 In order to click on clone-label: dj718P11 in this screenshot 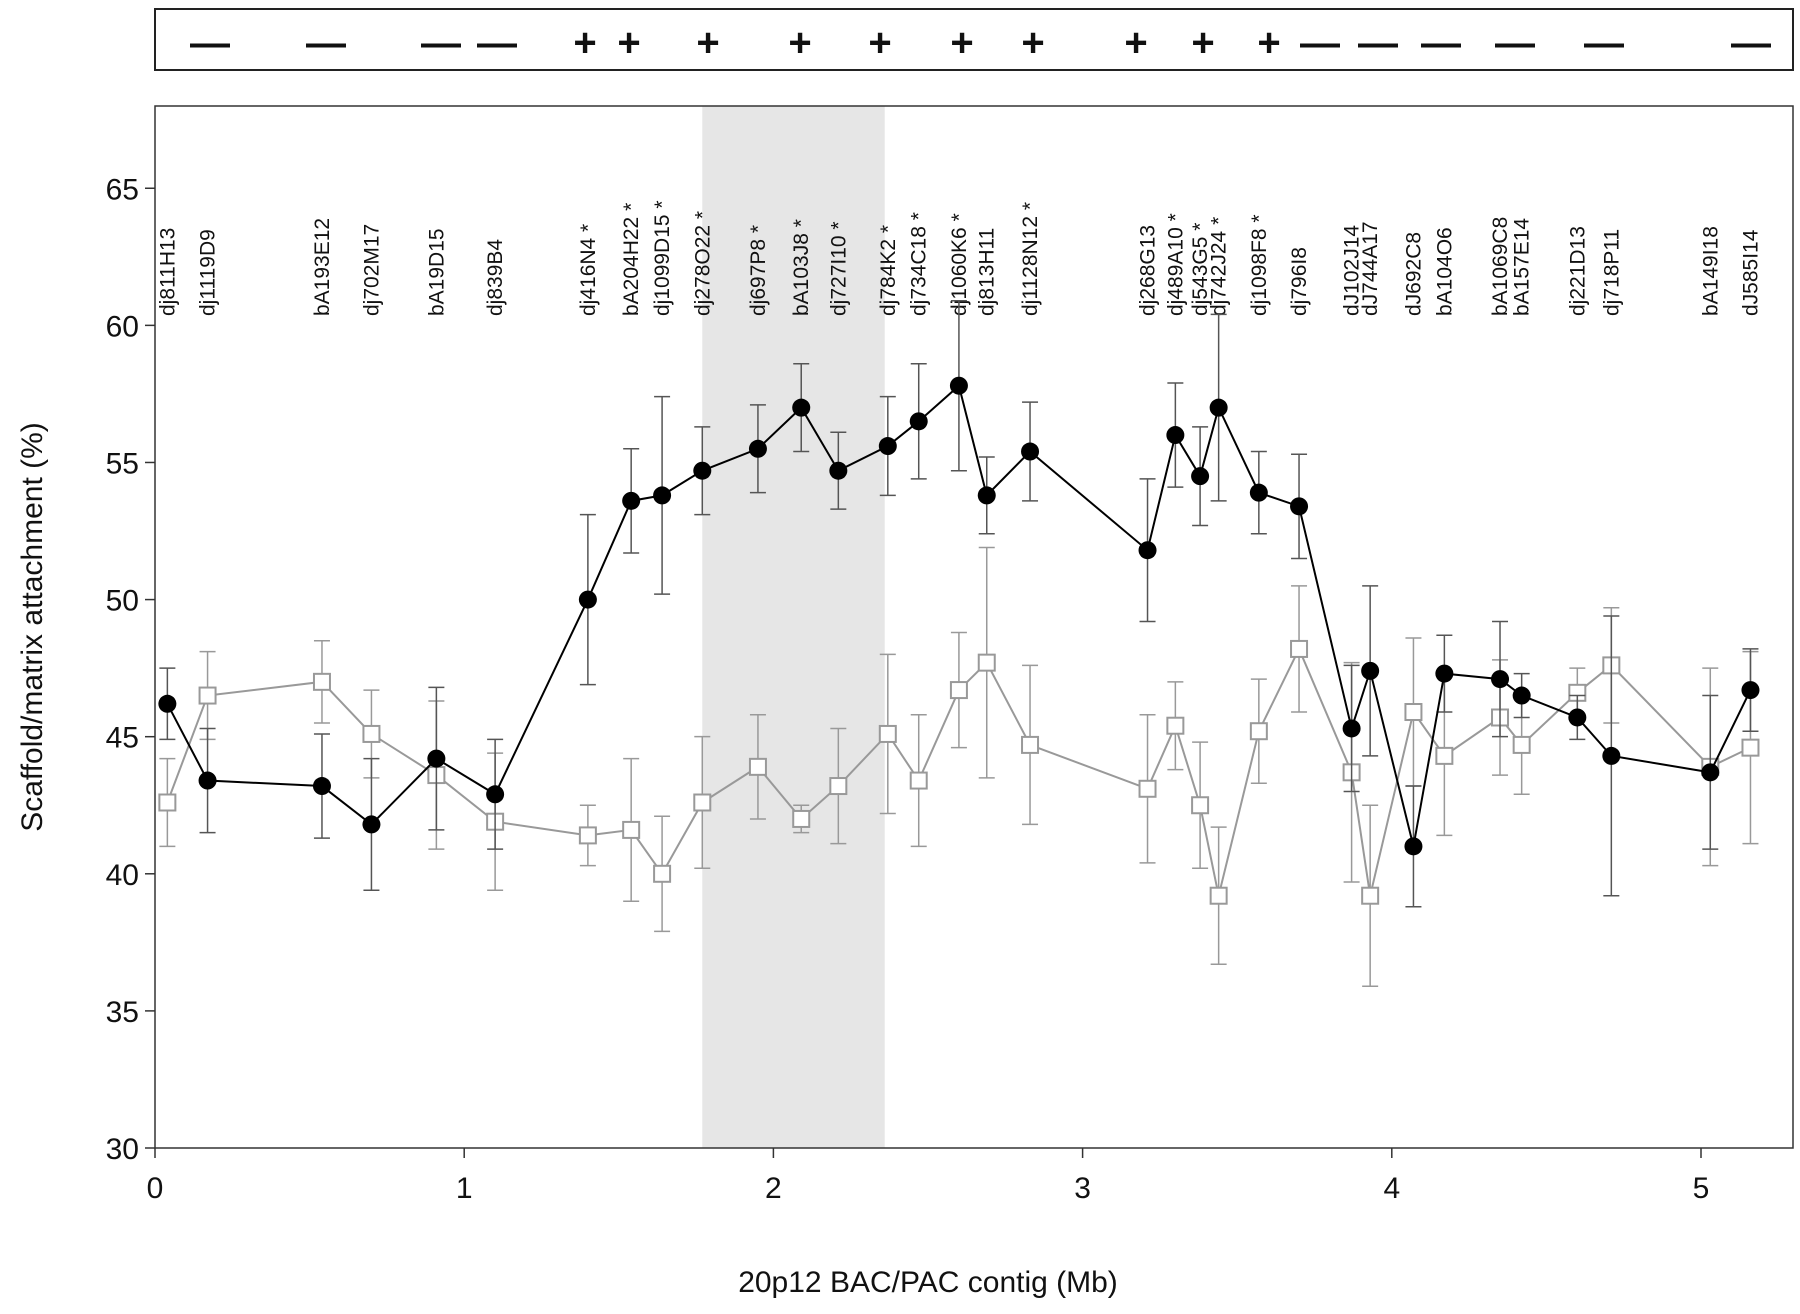, I will do `click(1611, 272)`.